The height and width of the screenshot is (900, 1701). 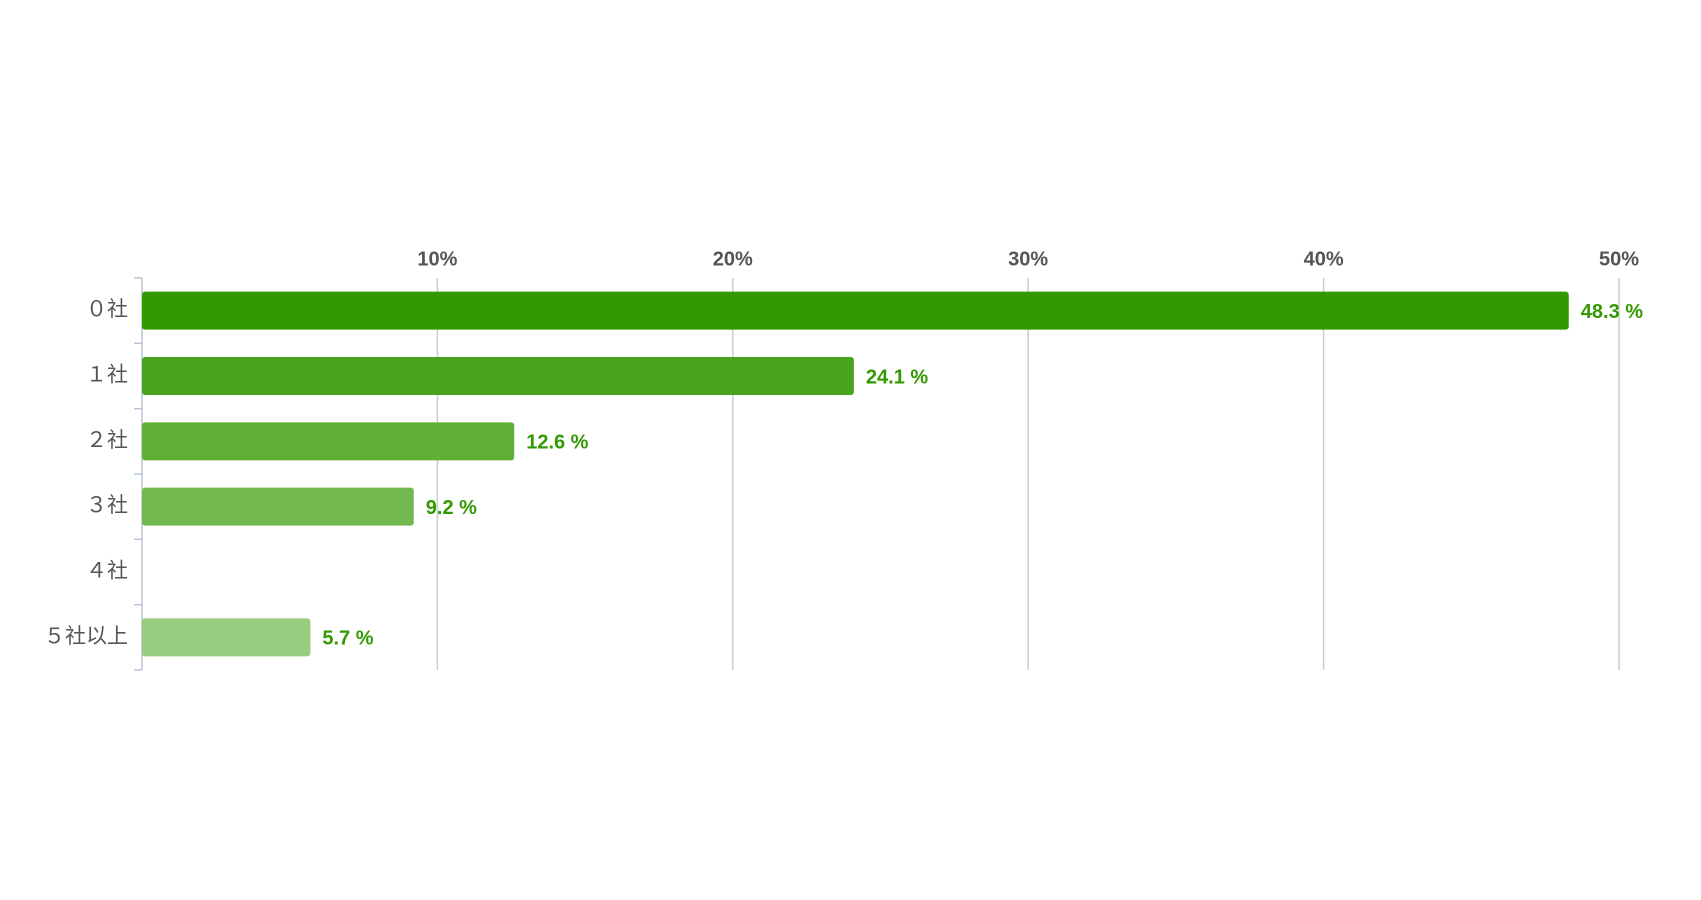 I want to click on y-tick-label: ５社以上, so click(x=86, y=636).